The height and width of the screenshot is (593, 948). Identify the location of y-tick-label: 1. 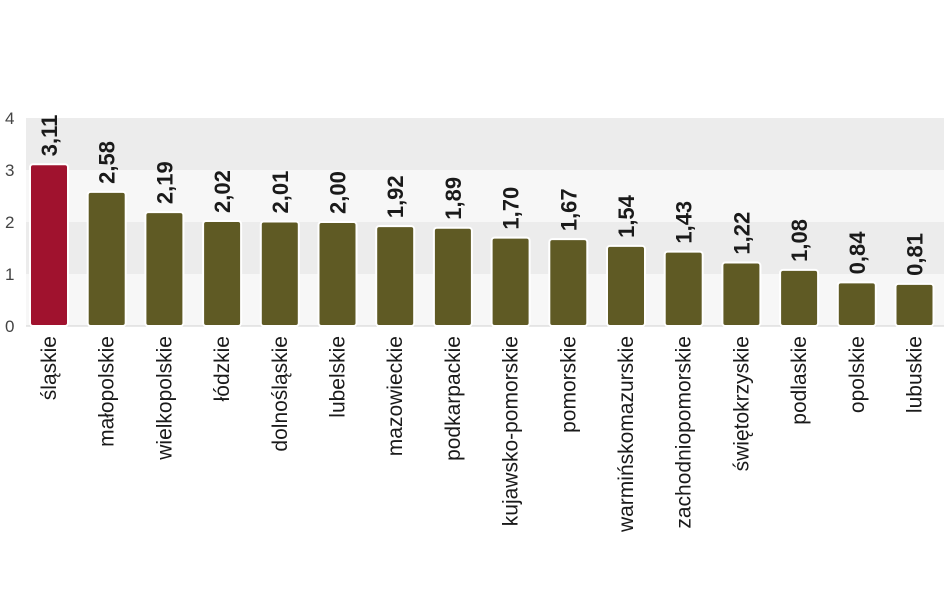
(9, 274).